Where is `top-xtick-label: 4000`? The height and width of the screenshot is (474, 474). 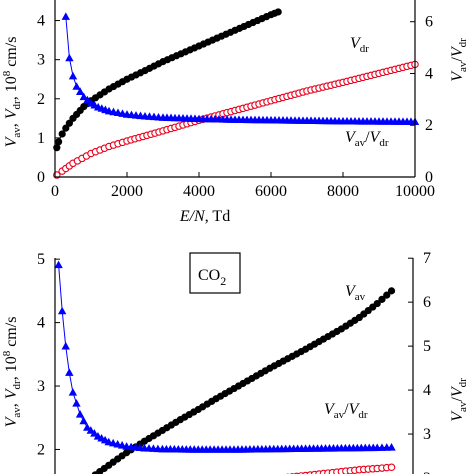
top-xtick-label: 4000 is located at coordinates (199, 191).